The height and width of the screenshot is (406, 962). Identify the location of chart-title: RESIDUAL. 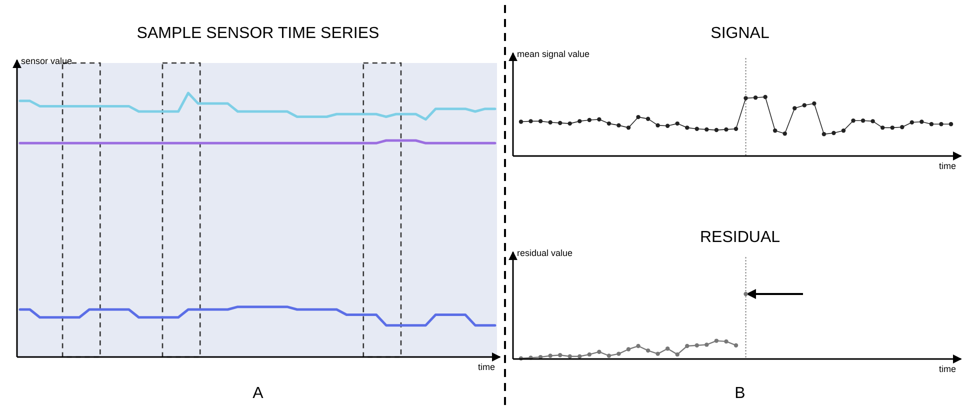
(740, 237).